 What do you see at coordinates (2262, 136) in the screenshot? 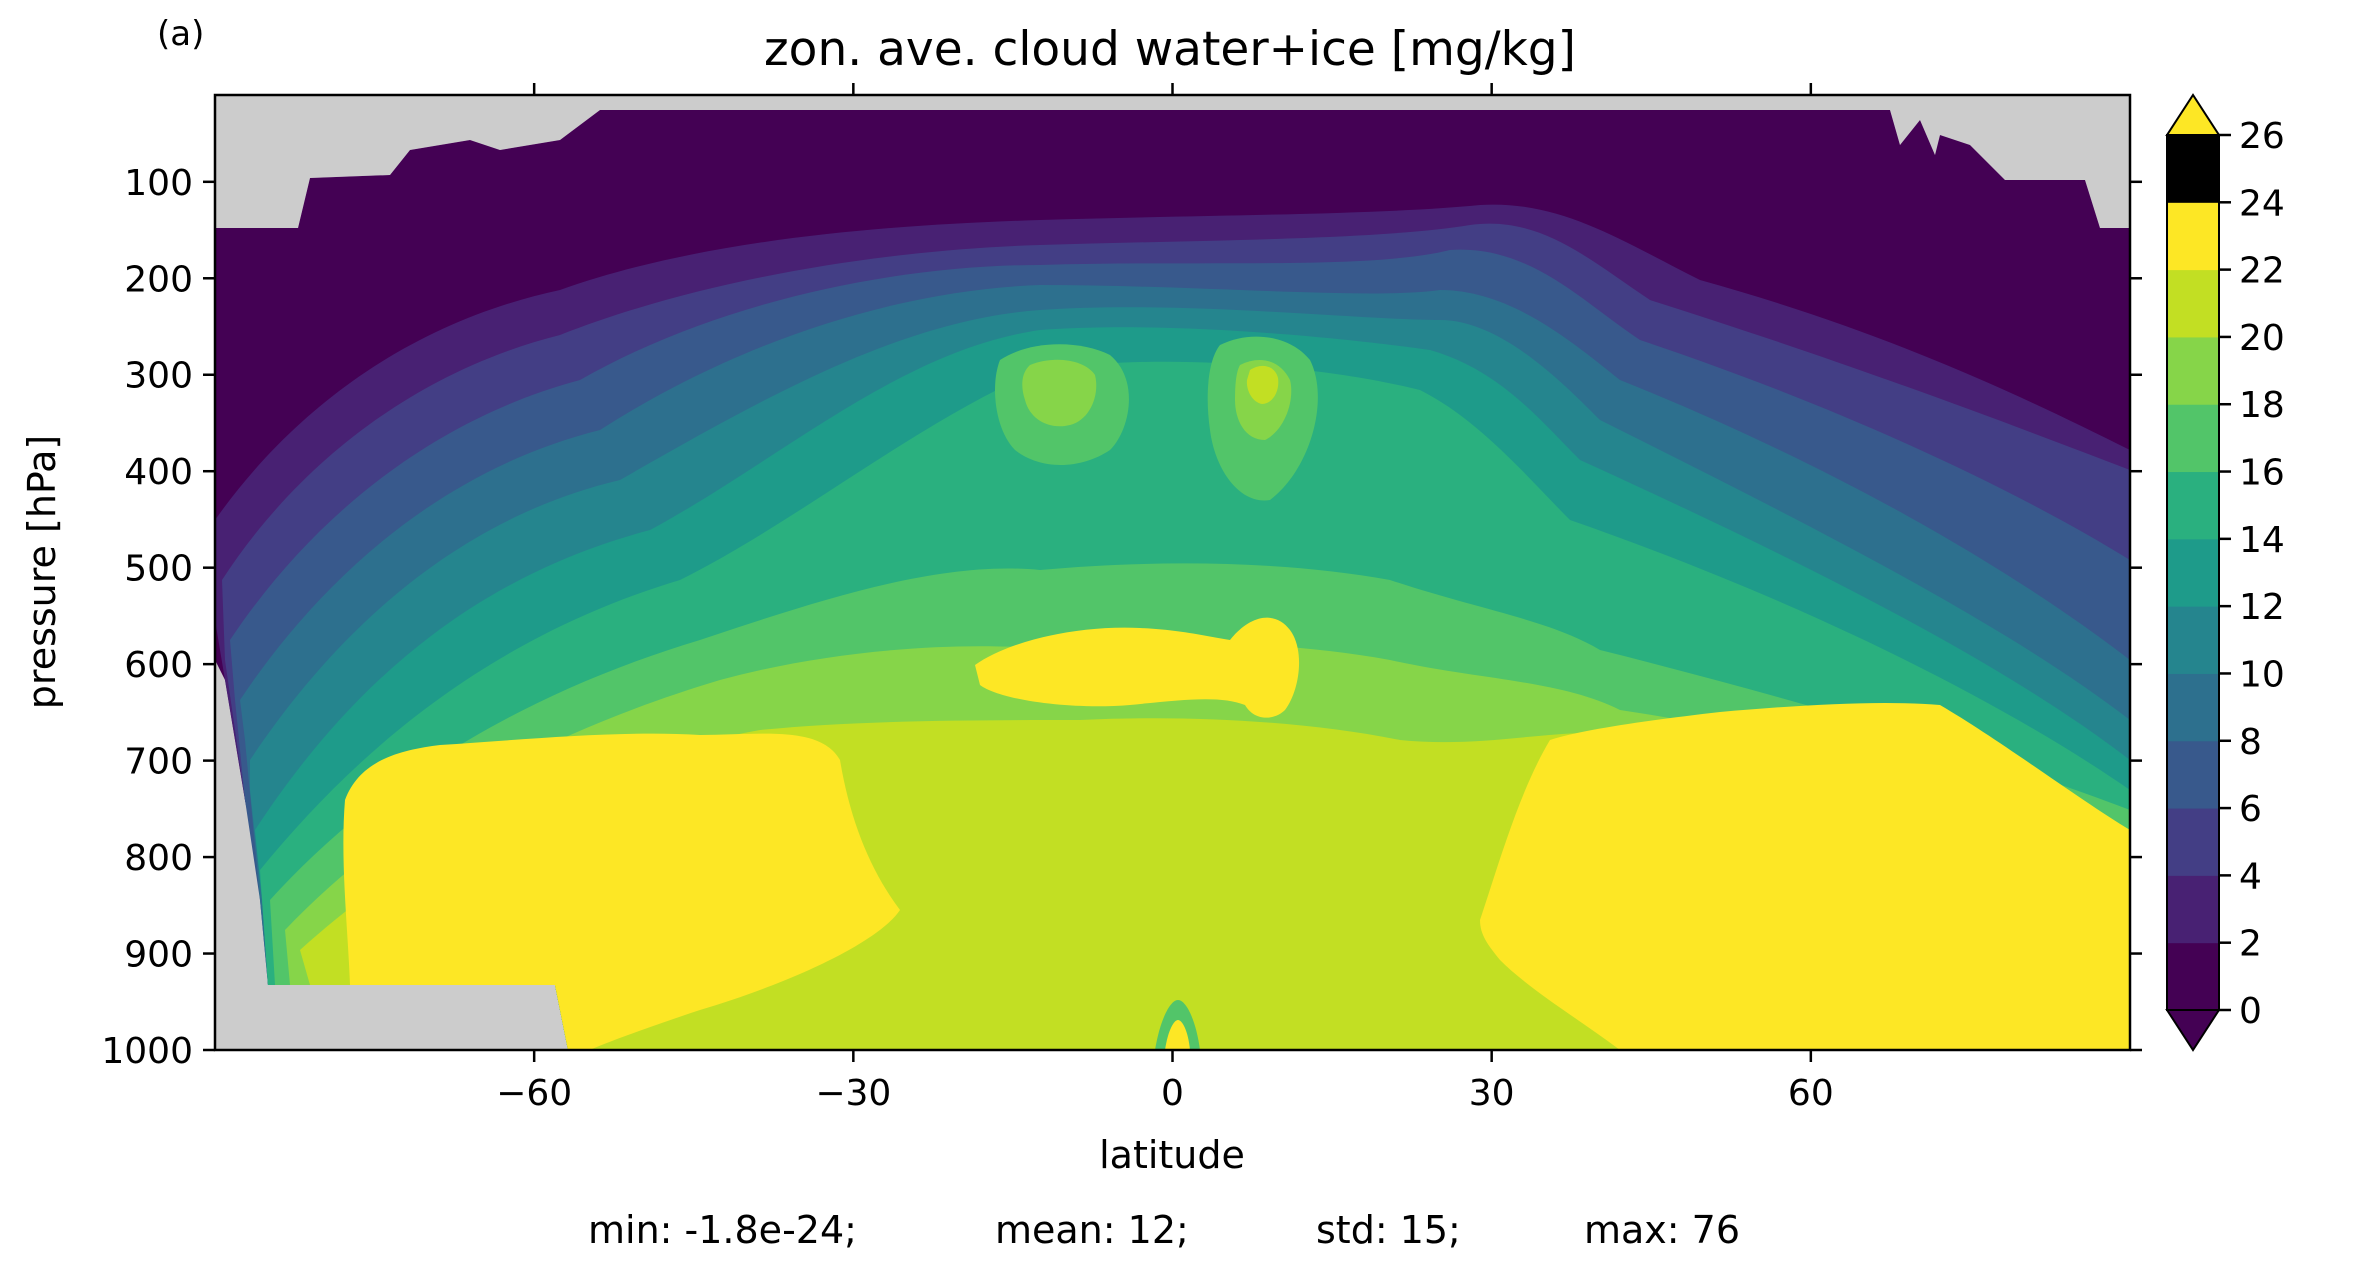
I see `colorbar-tick-label: 26` at bounding box center [2262, 136].